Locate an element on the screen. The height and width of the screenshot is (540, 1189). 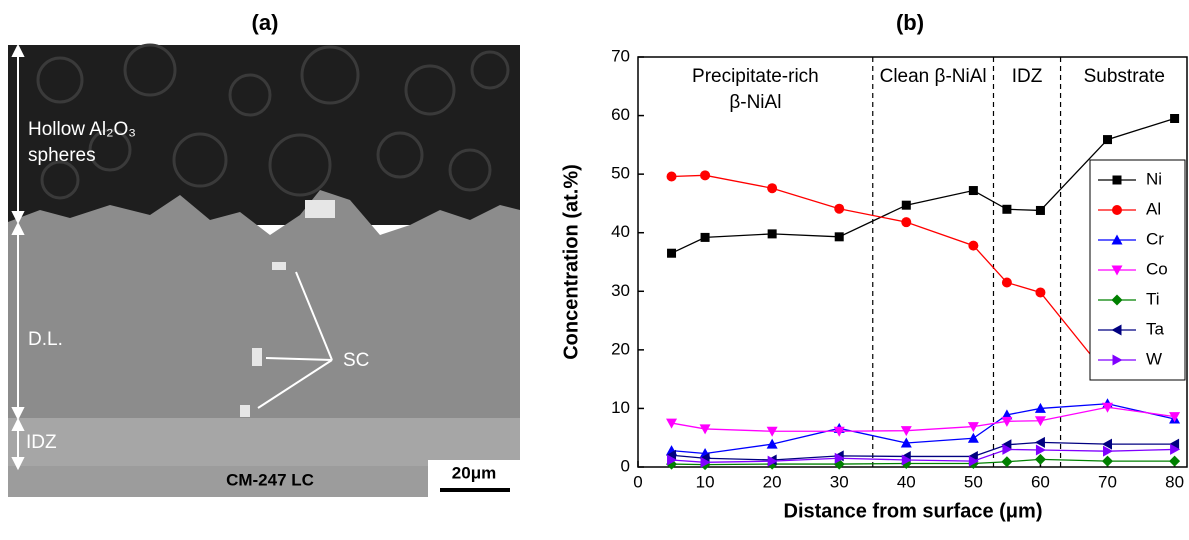
x-tick-label: 10 is located at coordinates (705, 481).